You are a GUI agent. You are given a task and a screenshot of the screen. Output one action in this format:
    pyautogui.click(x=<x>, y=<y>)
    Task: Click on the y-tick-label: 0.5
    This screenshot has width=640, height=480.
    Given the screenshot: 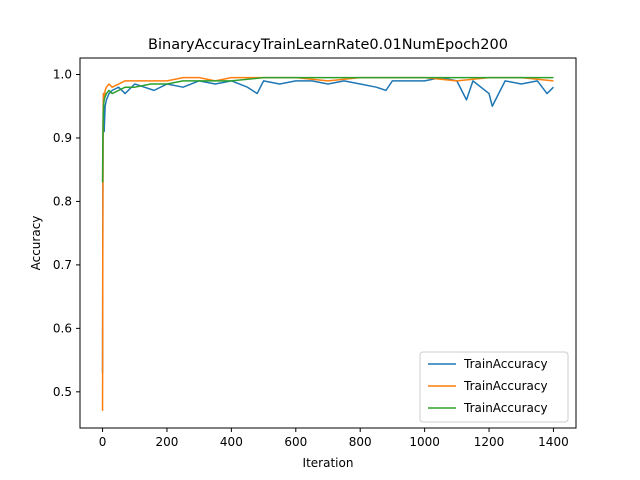 What is the action you would take?
    pyautogui.click(x=62, y=392)
    